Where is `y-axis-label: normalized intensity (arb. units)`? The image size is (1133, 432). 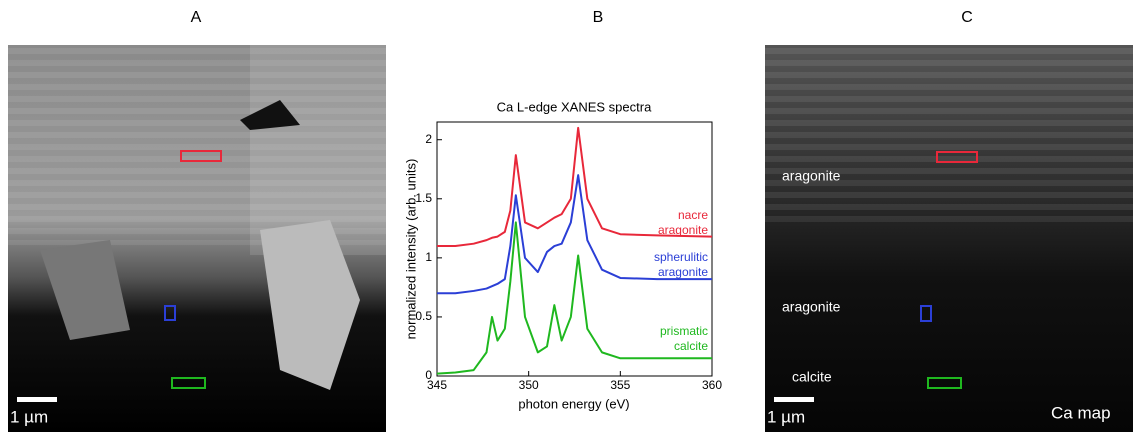 y-axis-label: normalized intensity (arb. units) is located at coordinates (410, 249).